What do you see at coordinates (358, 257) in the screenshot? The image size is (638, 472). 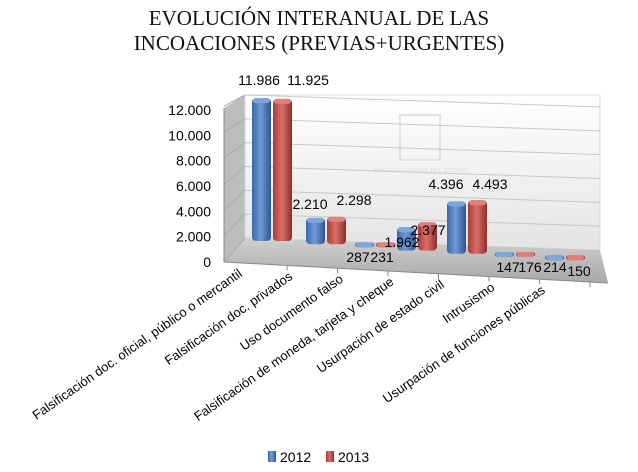 I see `data-label-2012: 287` at bounding box center [358, 257].